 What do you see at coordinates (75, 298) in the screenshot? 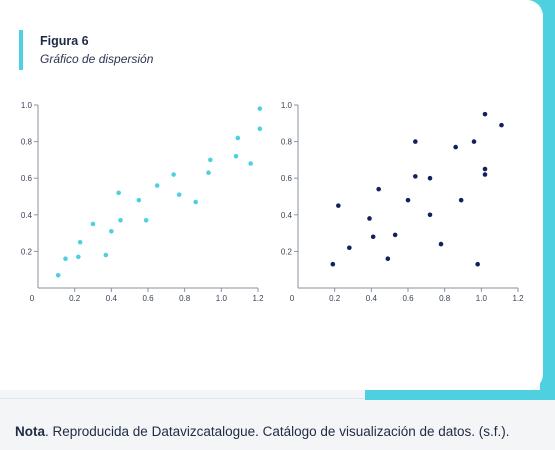
I see `left-x-tick-label: 0.2` at bounding box center [75, 298].